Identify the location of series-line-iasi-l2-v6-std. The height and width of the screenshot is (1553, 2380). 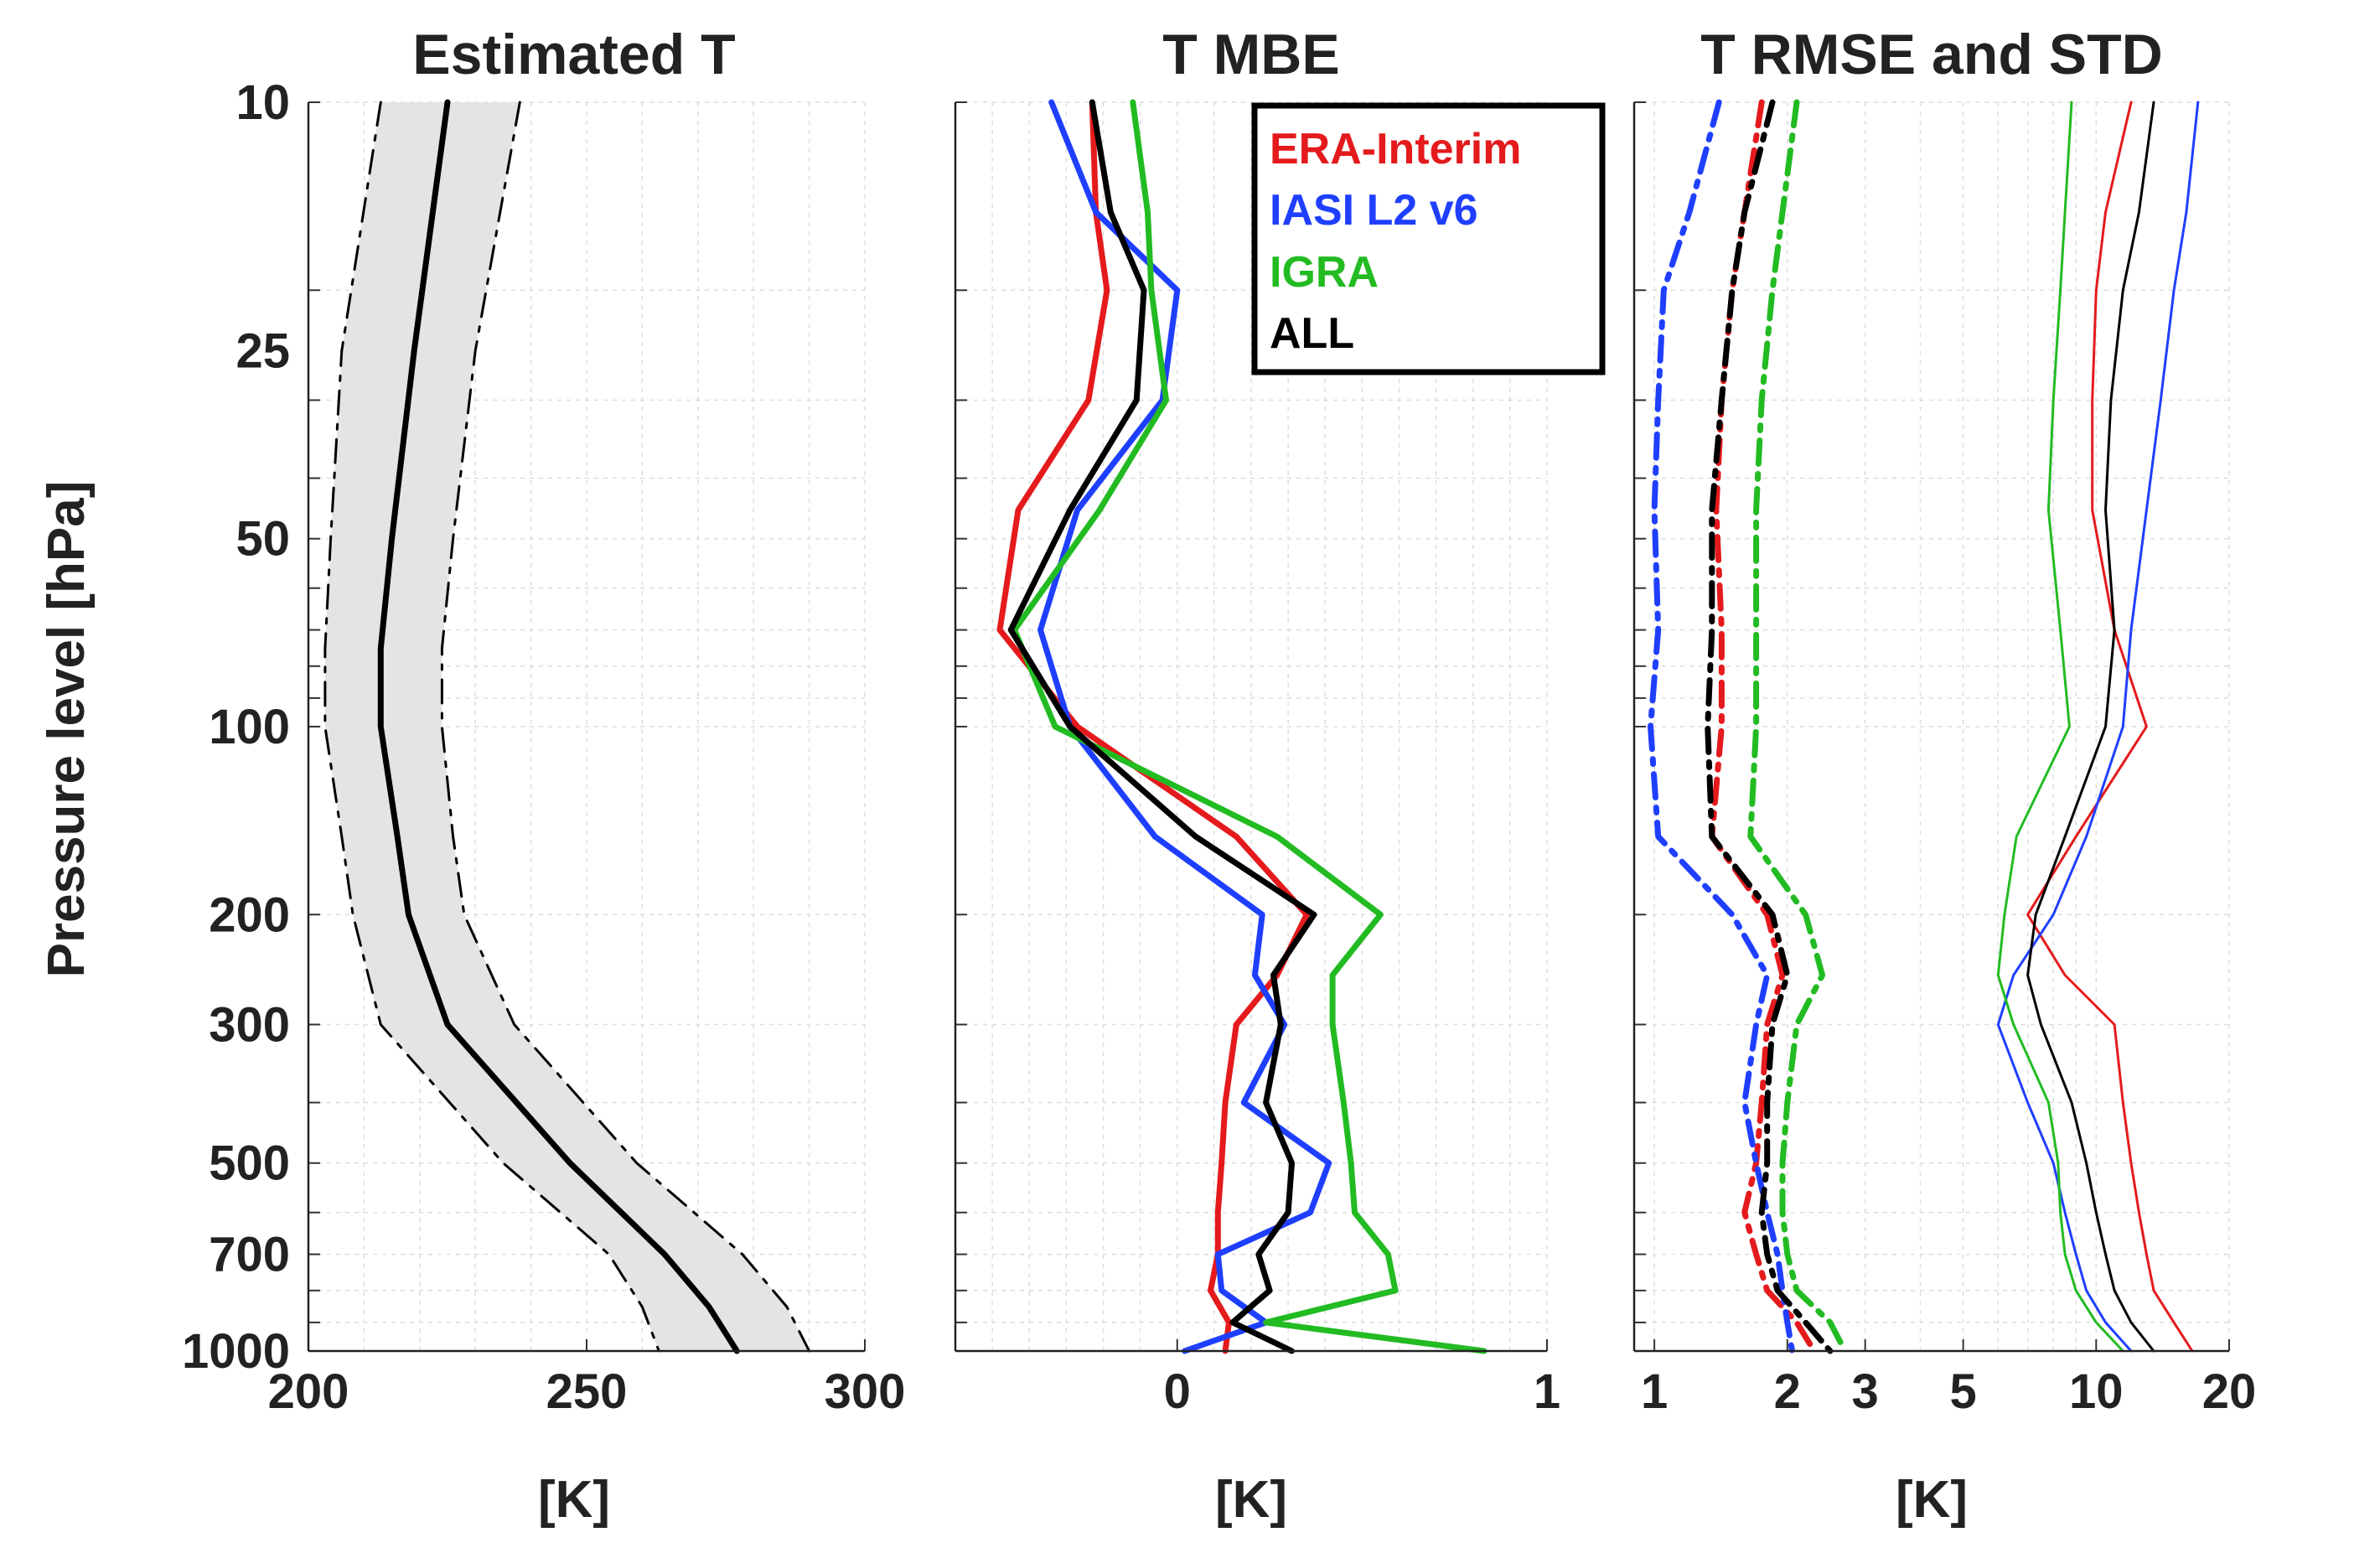
(2098, 727).